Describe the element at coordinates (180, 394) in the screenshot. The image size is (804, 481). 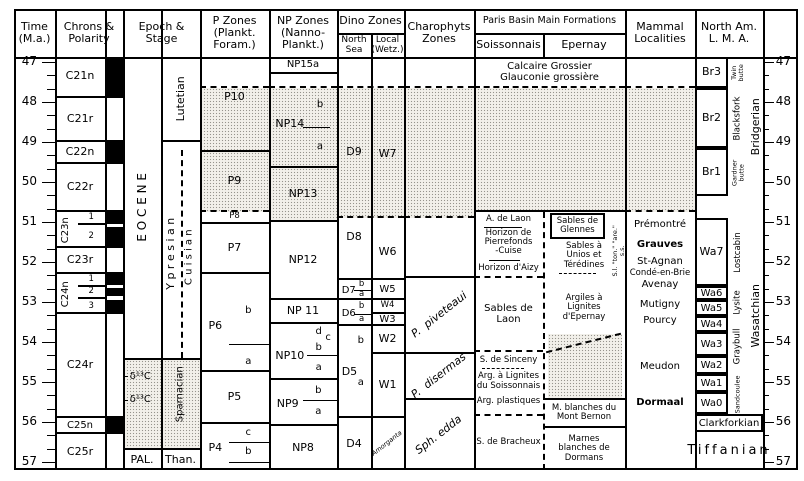
I see `stage-sparnacian: Sparnacian` at that location.